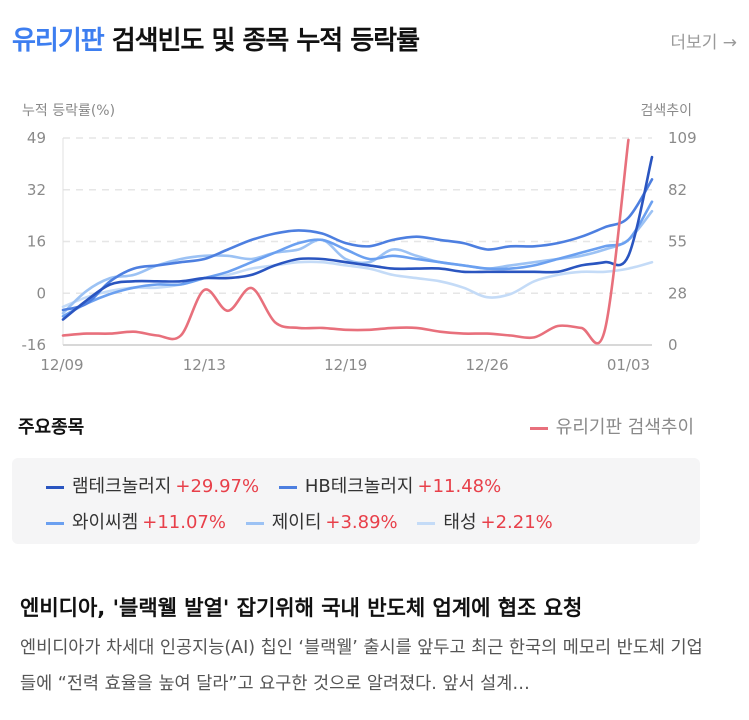 Image resolution: width=749 pixels, height=720 pixels. I want to click on right-axis-title: 검색추이, so click(666, 111).